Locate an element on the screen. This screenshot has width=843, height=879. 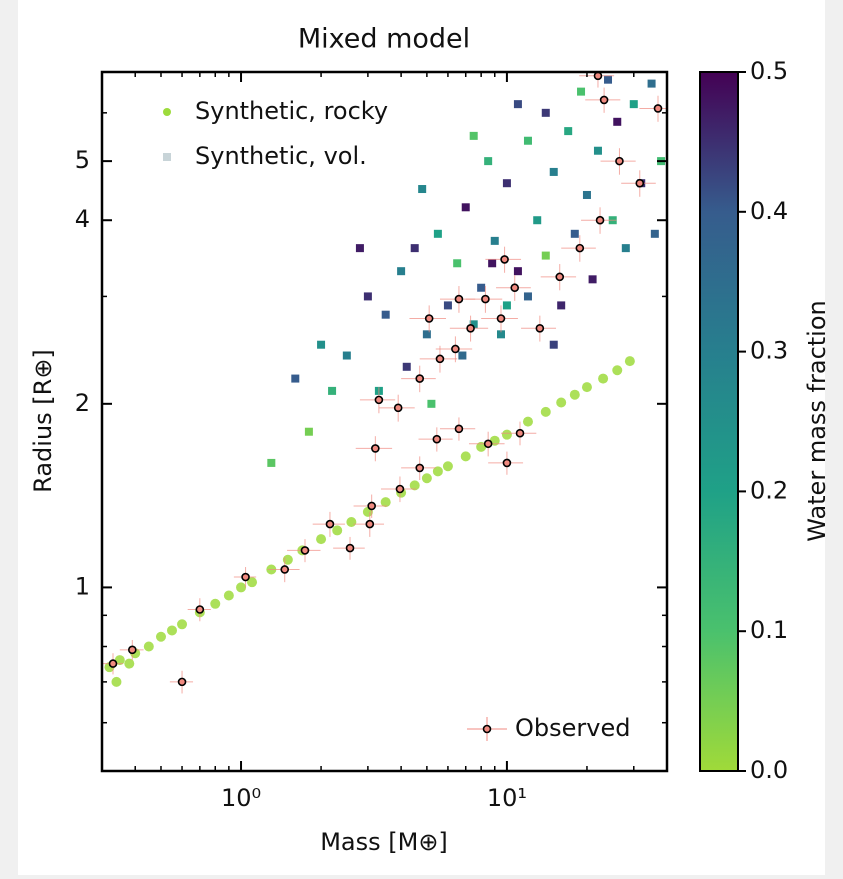
y-axis-label: Radius [R⊕] is located at coordinates (43, 421).